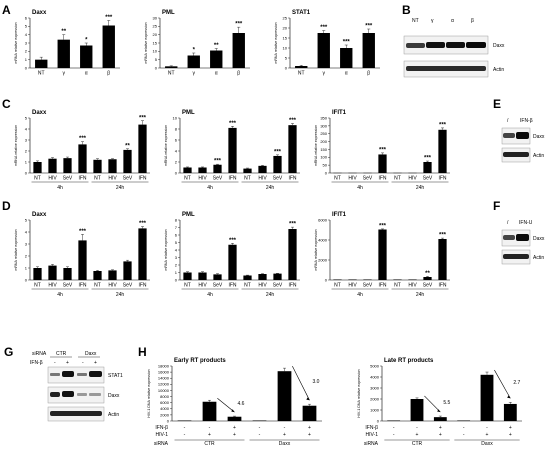  Describe the element at coordinates (26, 34) in the screenshot. I see `a1-y-tick-label: 4` at that location.